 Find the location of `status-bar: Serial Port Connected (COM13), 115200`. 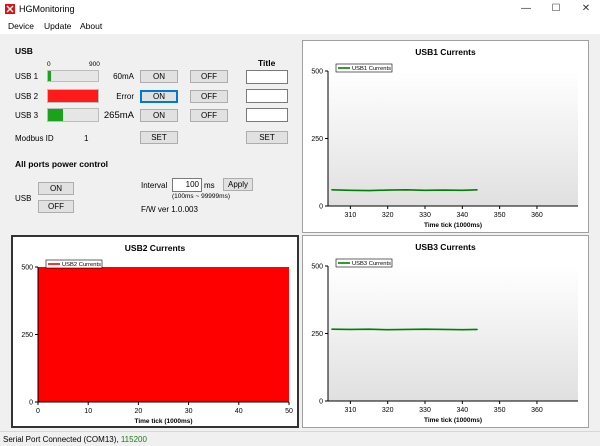

status-bar: Serial Port Connected (COM13), 115200 is located at coordinates (300, 438).